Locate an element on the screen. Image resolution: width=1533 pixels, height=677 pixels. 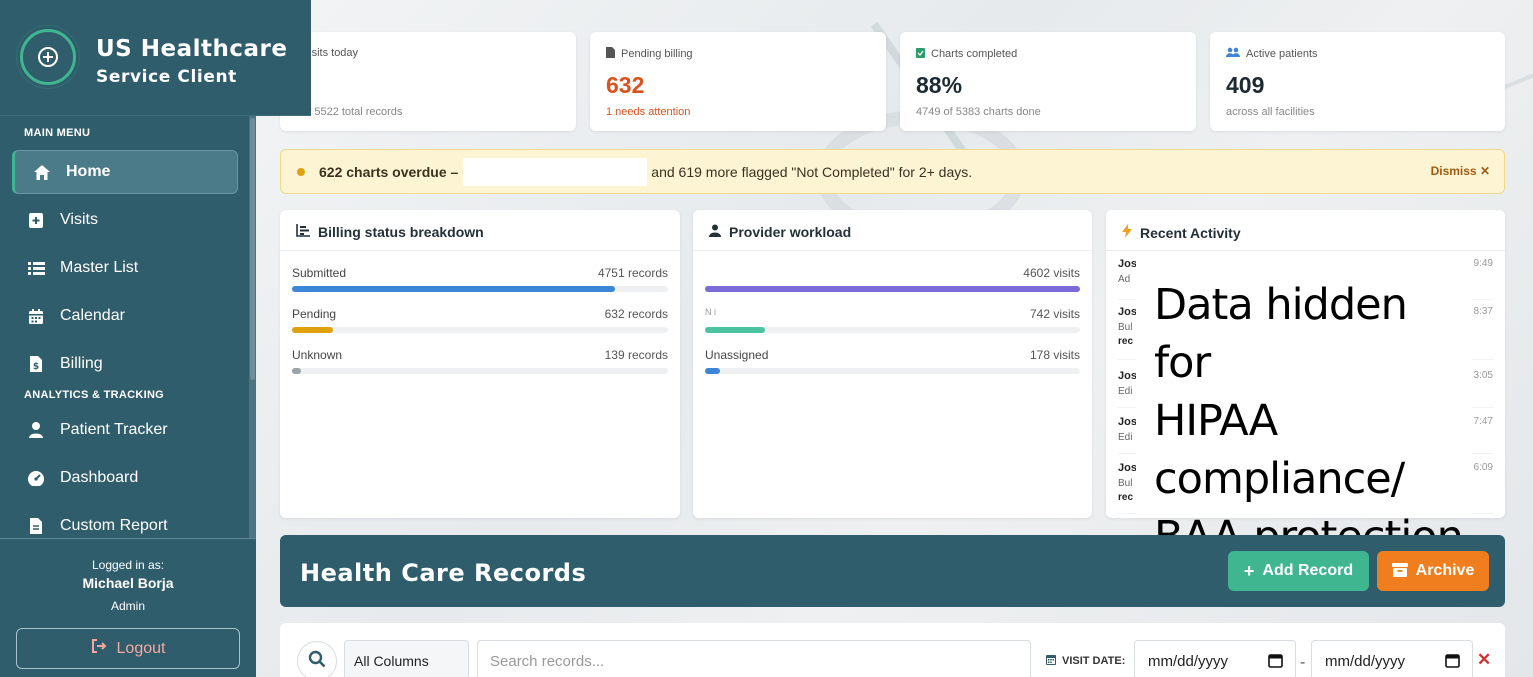
billing-row-value: 4751 records is located at coordinates (632, 273).